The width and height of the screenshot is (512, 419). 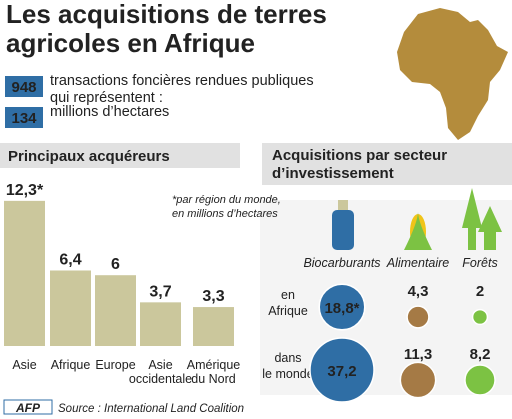 What do you see at coordinates (288, 303) in the screenshot?
I see `row-label: en Afrique` at bounding box center [288, 303].